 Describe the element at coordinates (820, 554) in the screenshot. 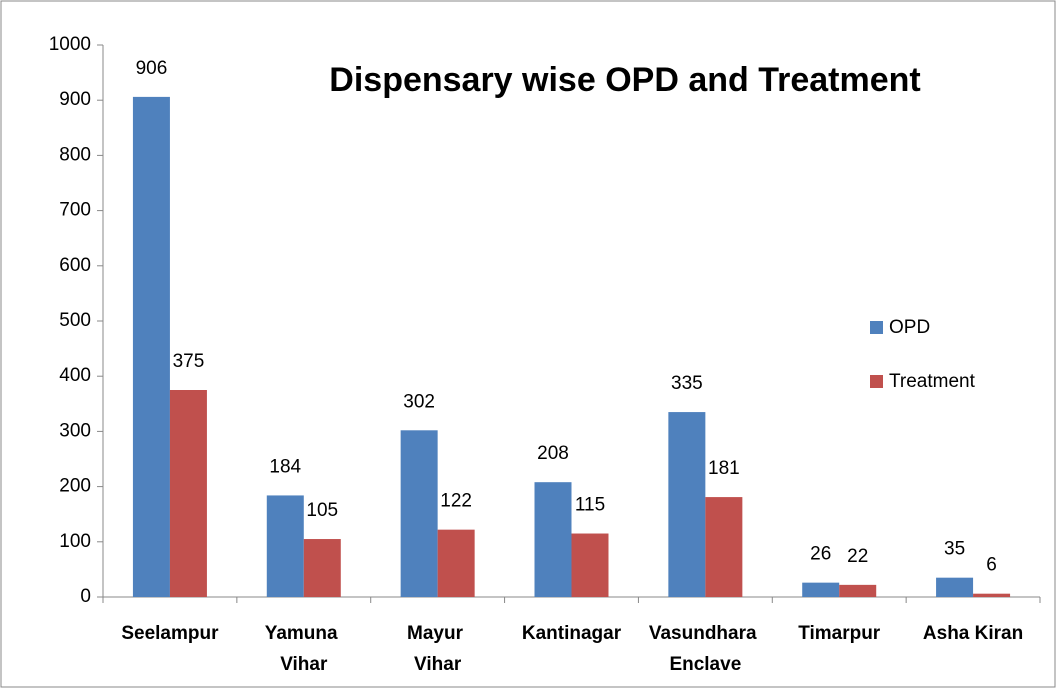

I see `value-label: 26` at that location.